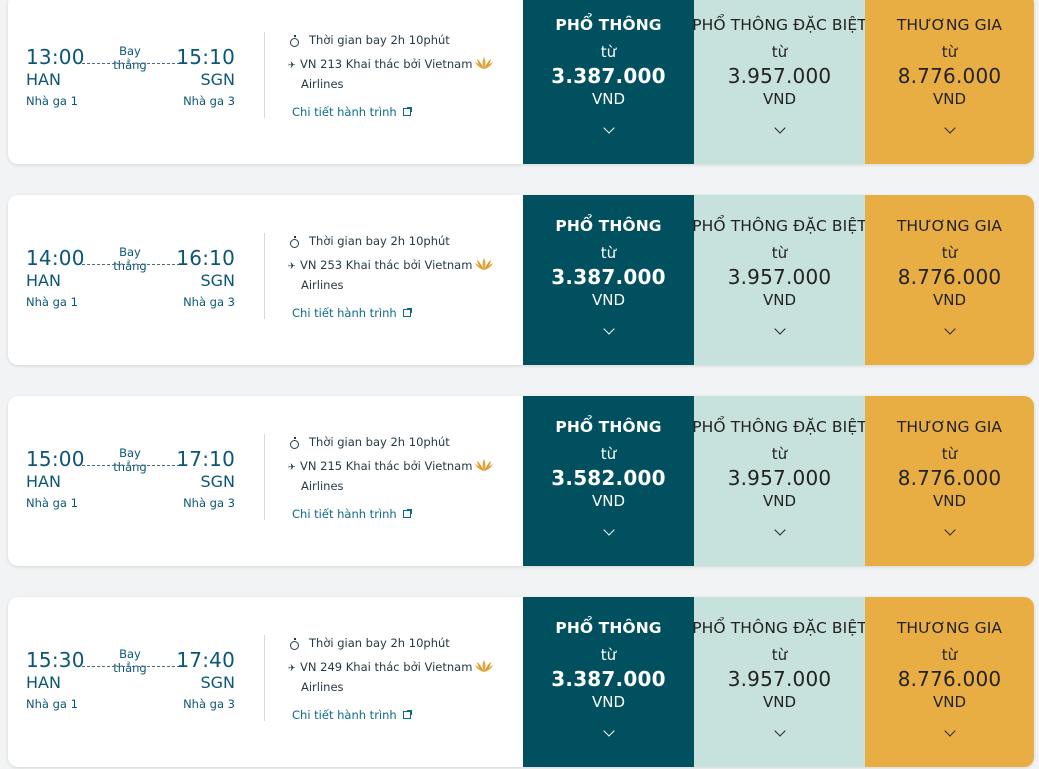  What do you see at coordinates (55, 660) in the screenshot?
I see `departure-time: 15:30` at bounding box center [55, 660].